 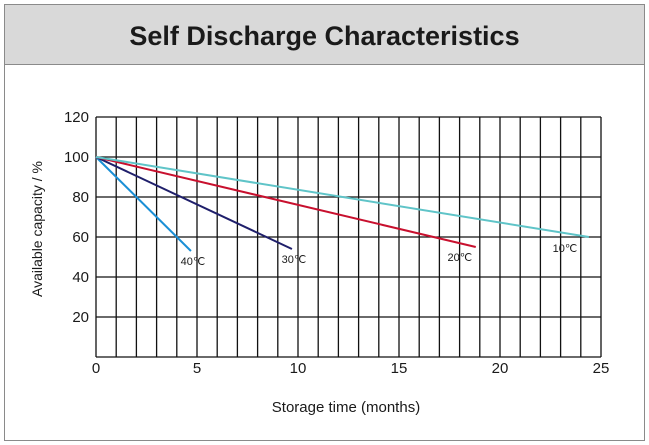 I want to click on y-axis-label: Available capacity / %, so click(x=37, y=229).